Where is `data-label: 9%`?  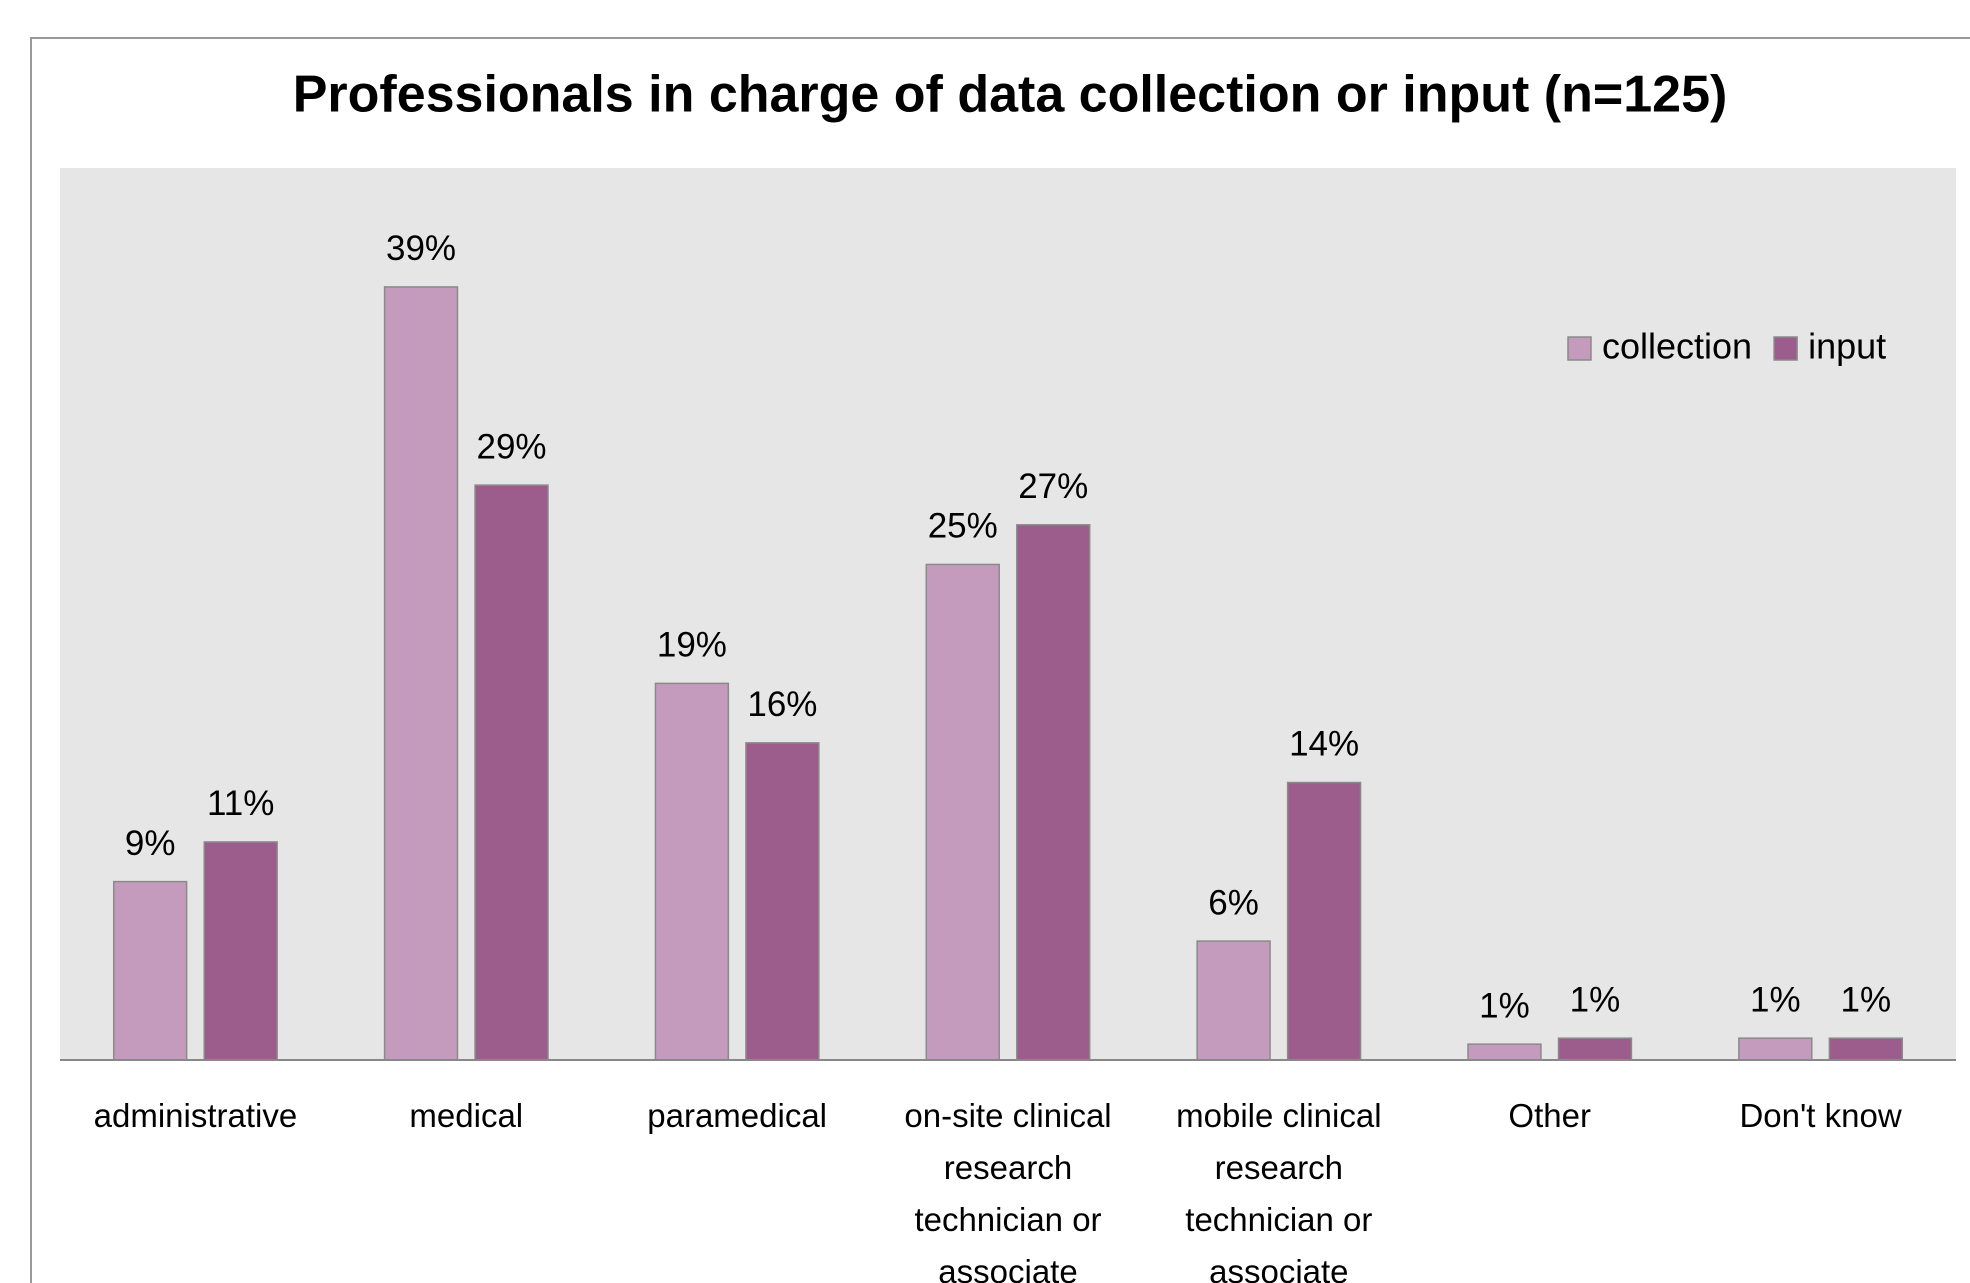 data-label: 9% is located at coordinates (150, 843).